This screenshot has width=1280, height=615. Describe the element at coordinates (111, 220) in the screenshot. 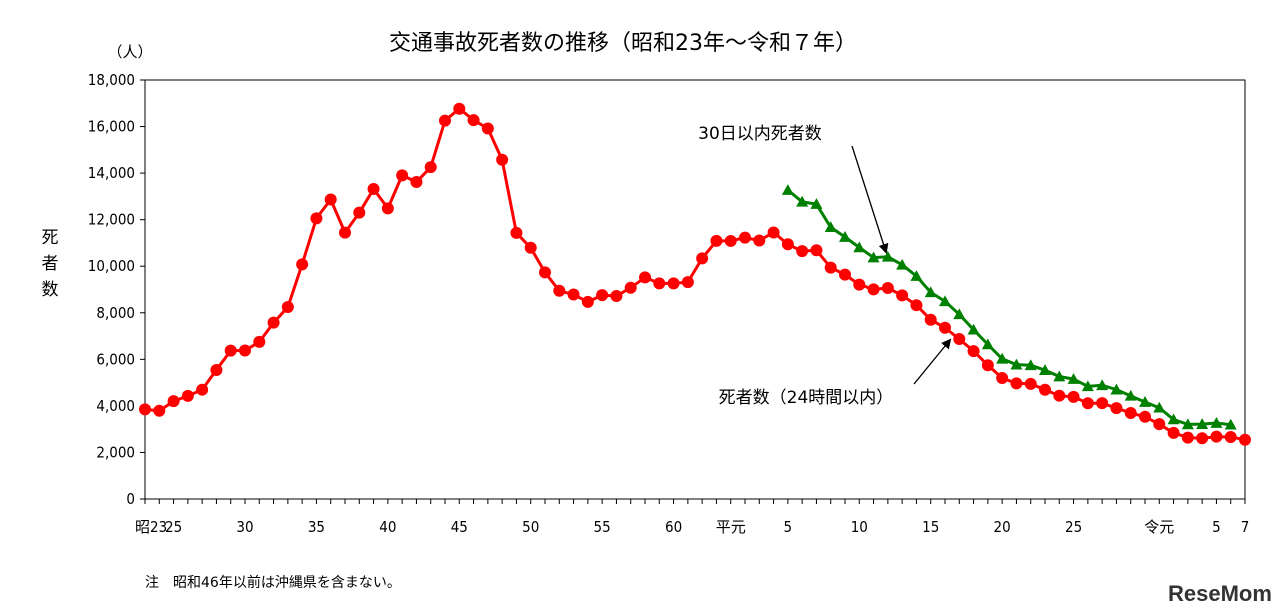

I see `y-tick-label: 12,000` at that location.